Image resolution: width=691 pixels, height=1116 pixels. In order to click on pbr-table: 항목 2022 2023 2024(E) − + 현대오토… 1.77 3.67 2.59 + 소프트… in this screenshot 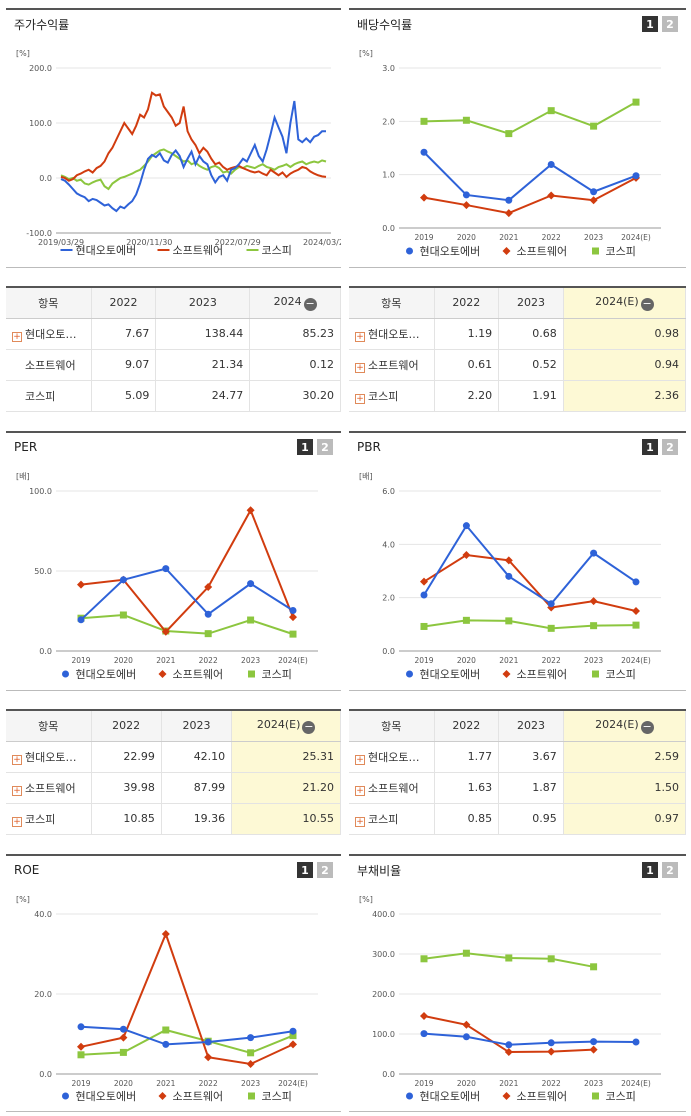, I will do `click(518, 772)`.